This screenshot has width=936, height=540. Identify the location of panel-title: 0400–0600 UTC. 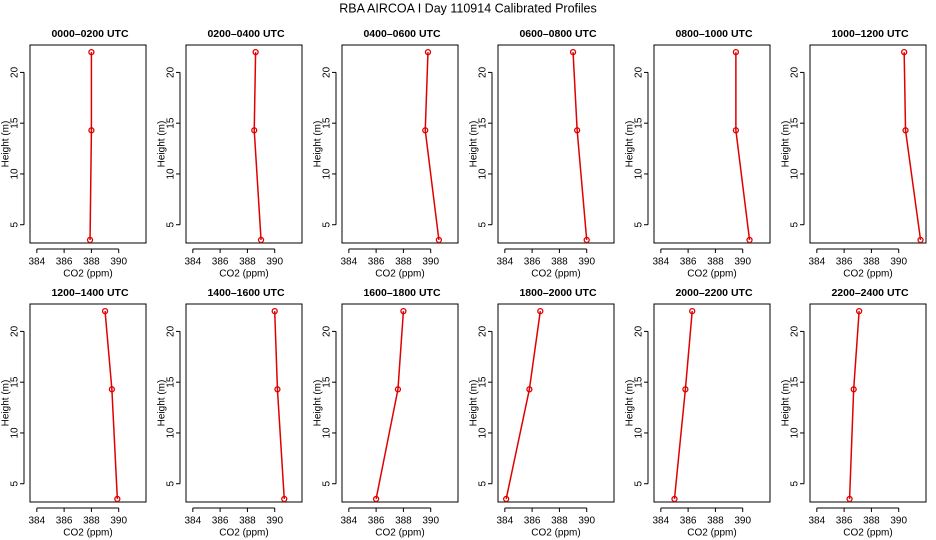
(401, 34).